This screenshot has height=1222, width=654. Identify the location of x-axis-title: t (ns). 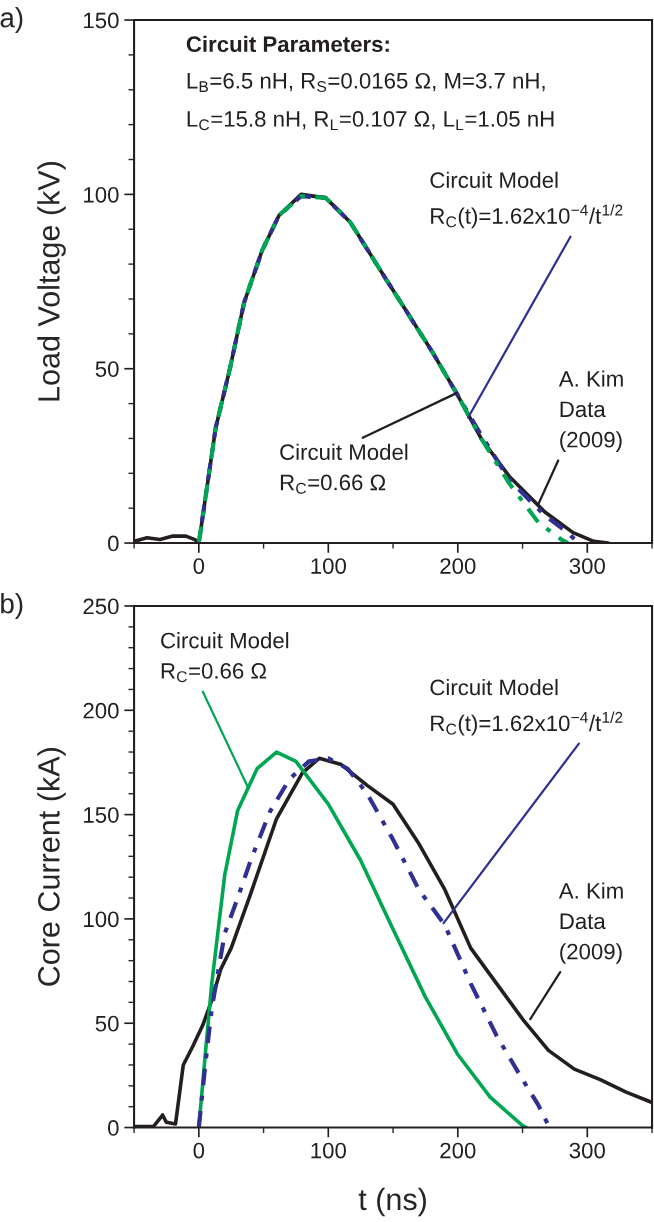
(392, 1202).